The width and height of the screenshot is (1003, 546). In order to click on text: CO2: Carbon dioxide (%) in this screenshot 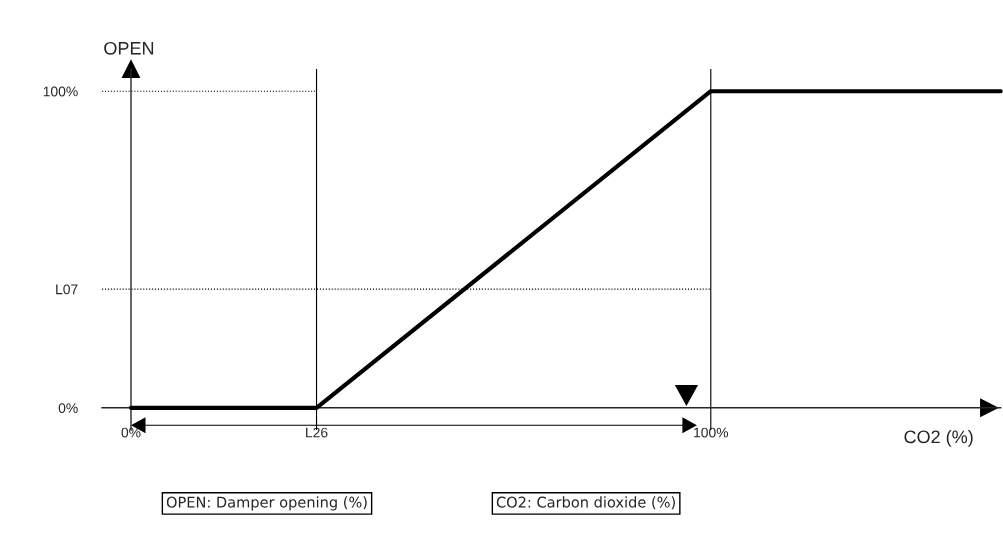, I will do `click(585, 503)`.